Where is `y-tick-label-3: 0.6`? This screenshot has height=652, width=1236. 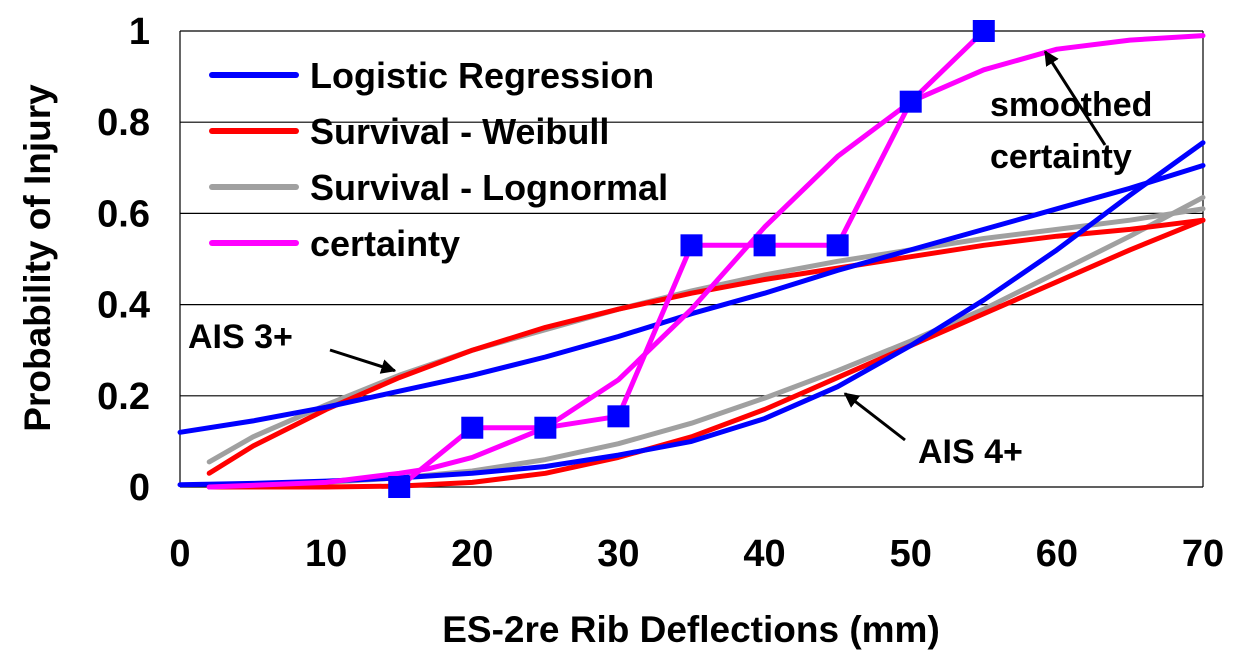 y-tick-label-3: 0.6 is located at coordinates (123, 214).